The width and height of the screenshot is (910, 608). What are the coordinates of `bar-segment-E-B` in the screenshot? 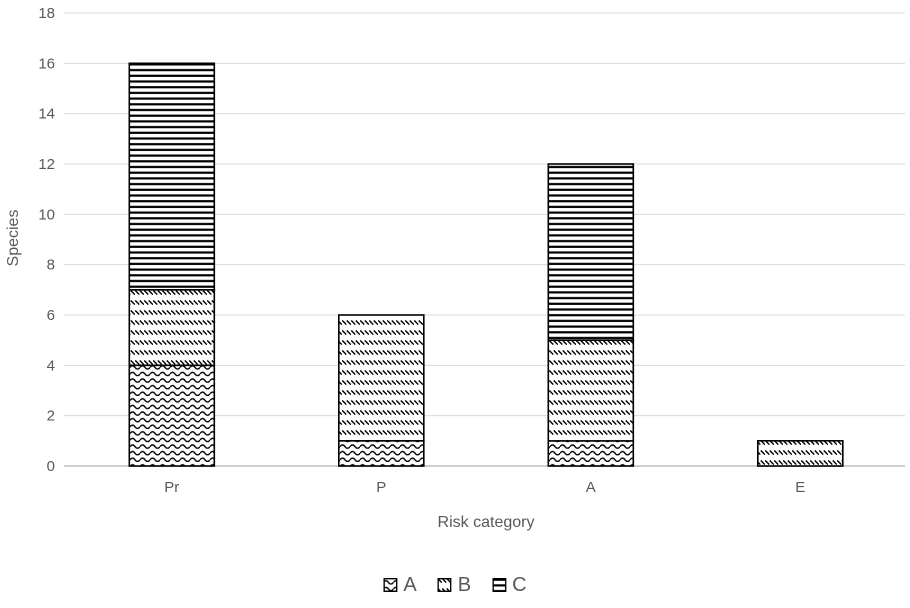 It's located at (800, 453).